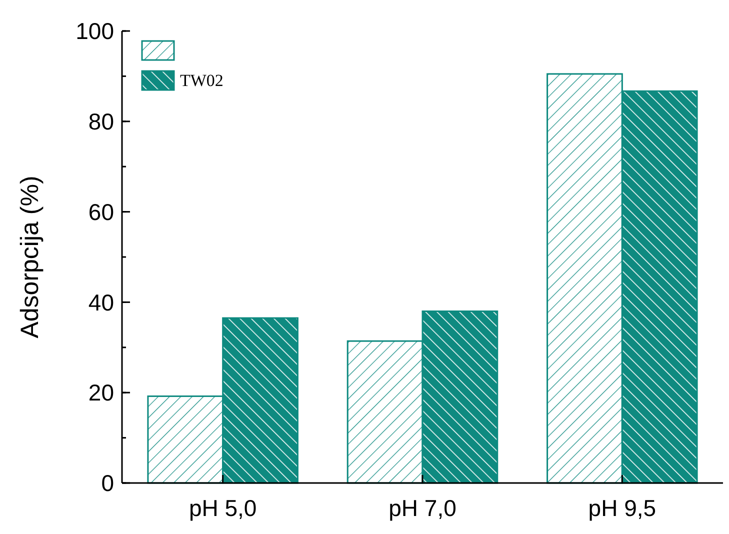  What do you see at coordinates (202, 80) in the screenshot?
I see `legend-label: TW02` at bounding box center [202, 80].